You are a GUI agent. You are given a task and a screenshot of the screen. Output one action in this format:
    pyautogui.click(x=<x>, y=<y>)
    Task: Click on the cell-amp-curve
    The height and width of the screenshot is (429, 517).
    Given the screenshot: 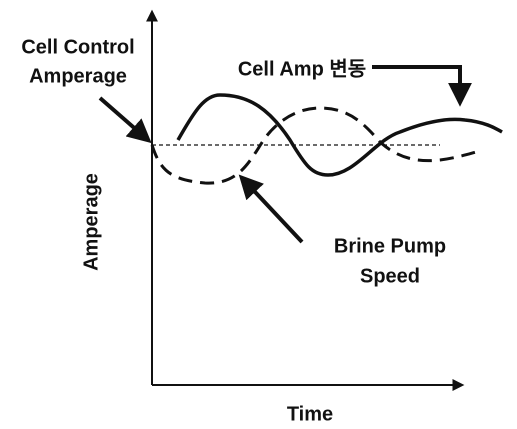 What is the action you would take?
    pyautogui.click(x=339, y=135)
    